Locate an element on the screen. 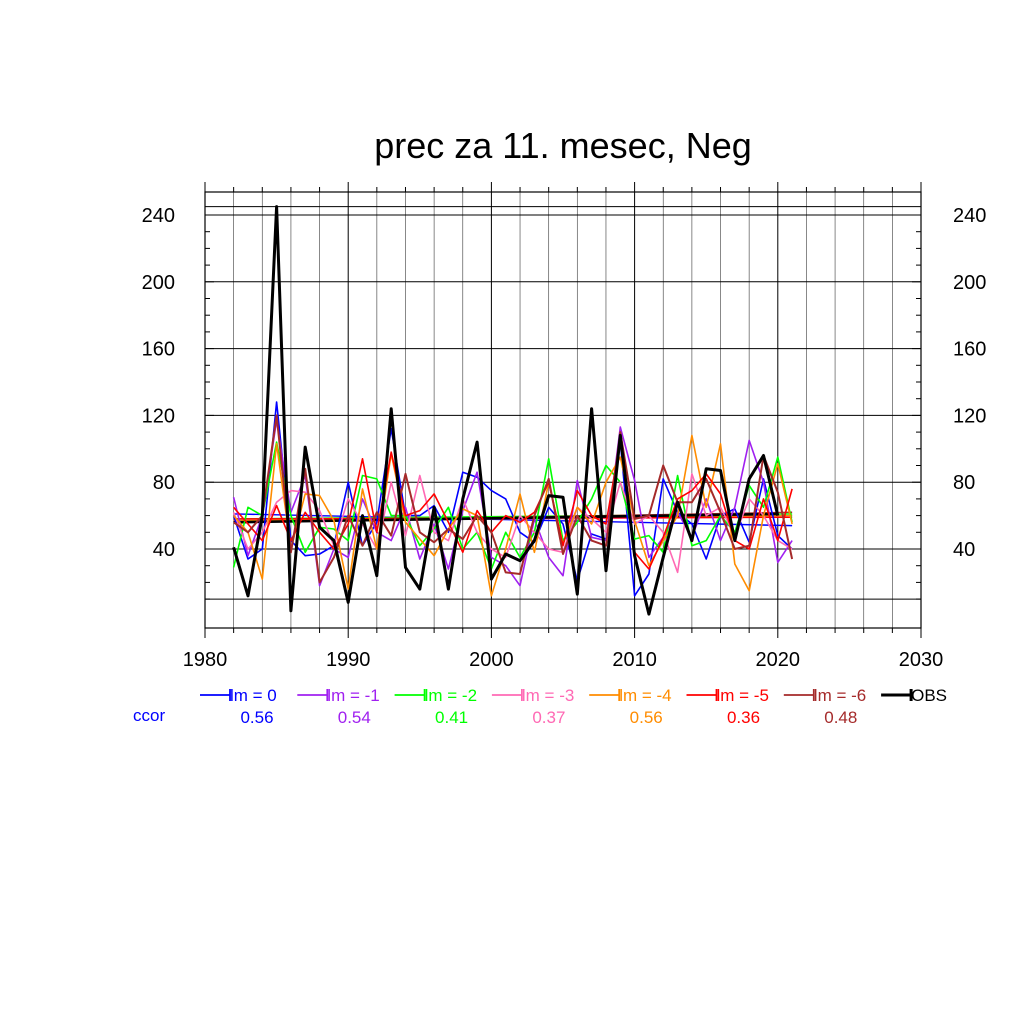 This screenshot has width=1024, height=1024. legend-ccor-value: 0.37 is located at coordinates (548, 717).